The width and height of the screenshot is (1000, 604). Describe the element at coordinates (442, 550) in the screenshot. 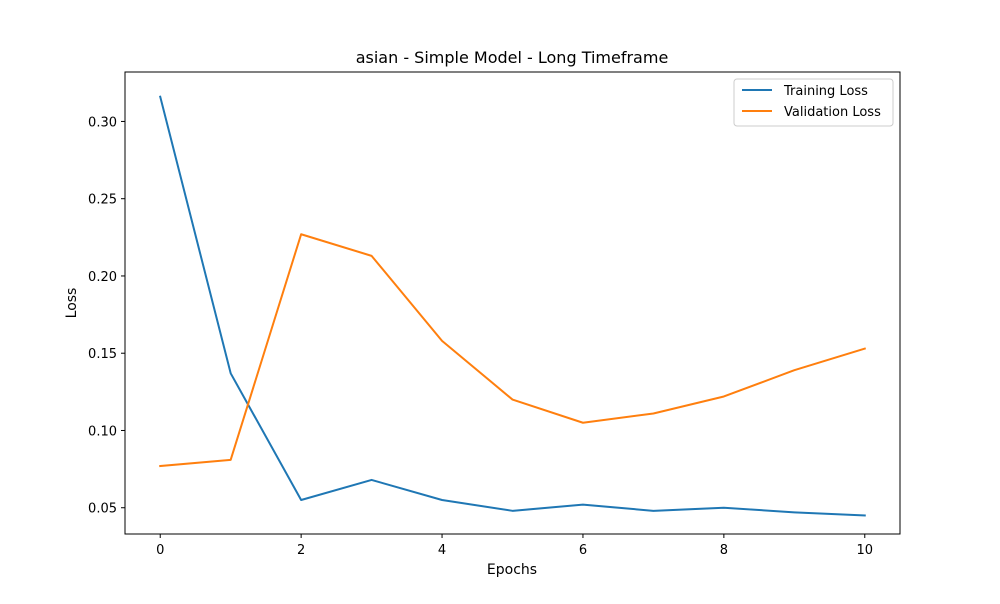

I see `x-tick-label: 4` at that location.